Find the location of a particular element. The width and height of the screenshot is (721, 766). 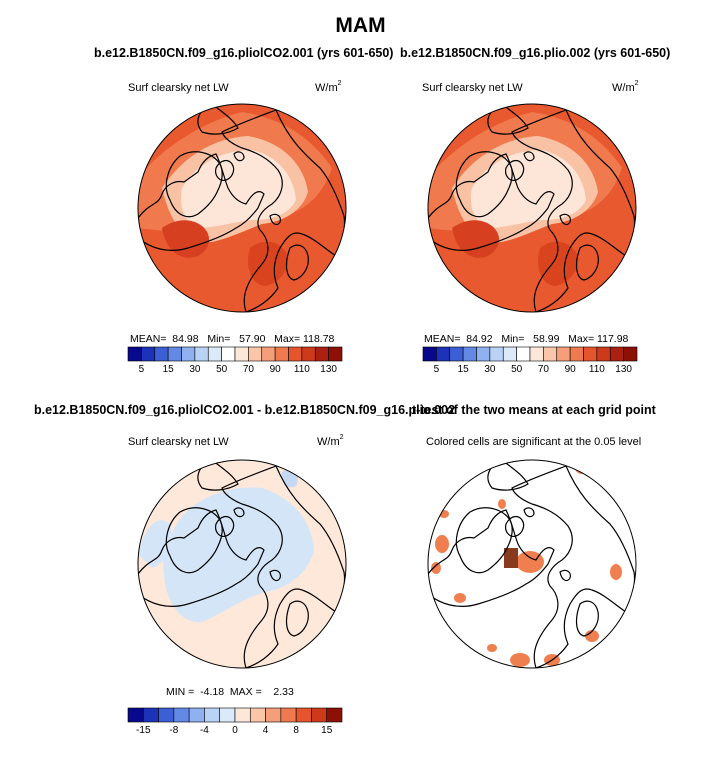

colorbar-1-tick-label: 90 is located at coordinates (275, 369).